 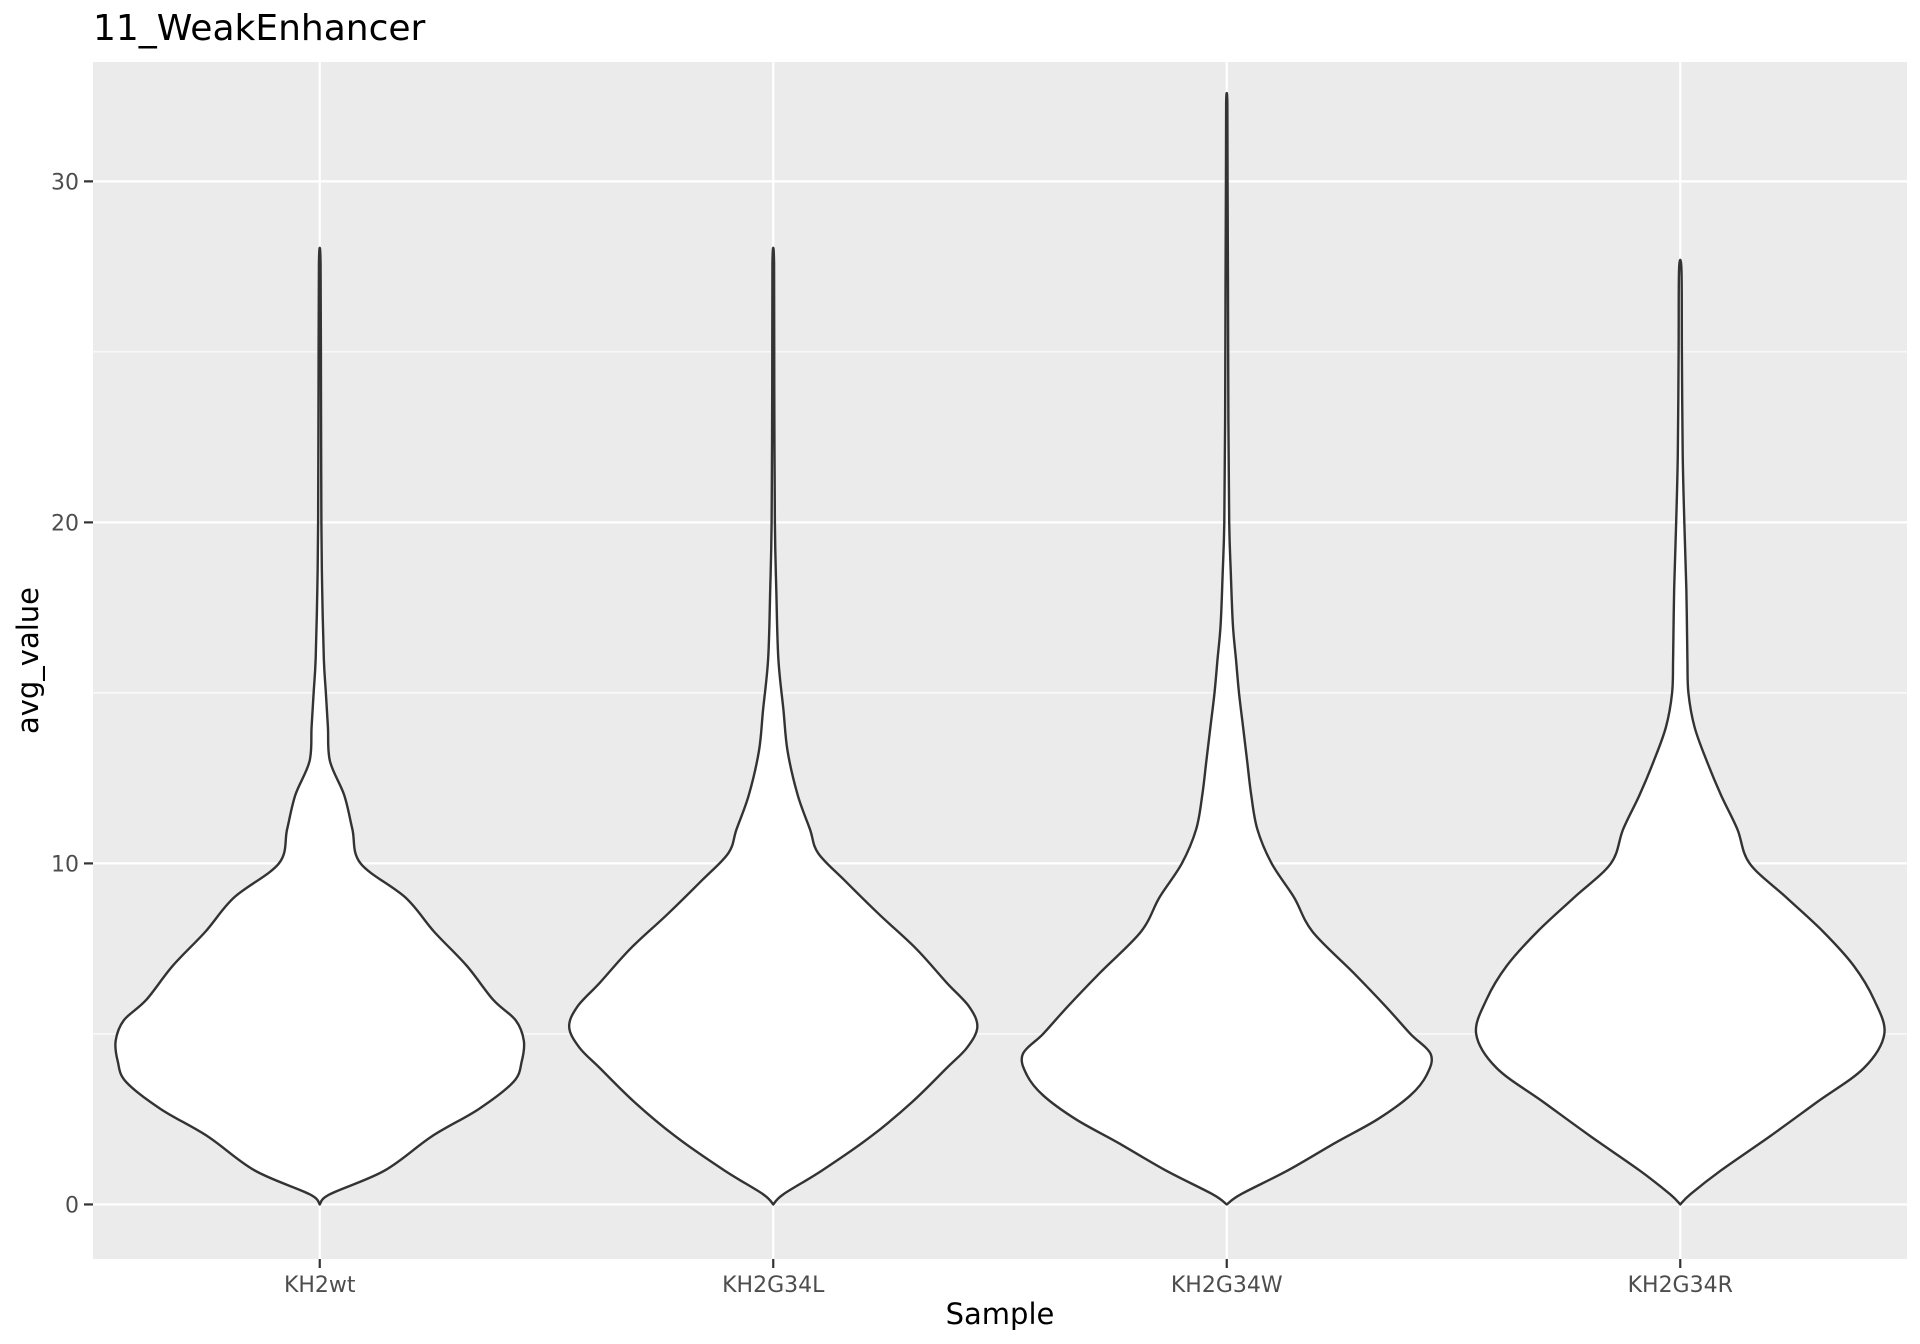 I want to click on y-axis-title: avg_value, so click(x=28, y=660).